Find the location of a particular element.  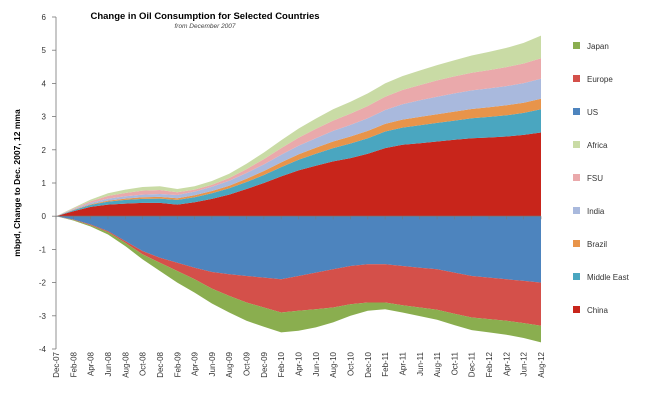

x-tick-label: Oct-08 is located at coordinates (143, 363).